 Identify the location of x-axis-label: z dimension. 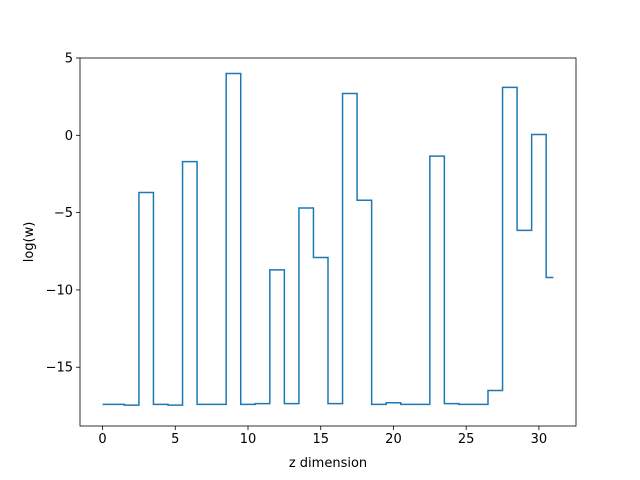
(328, 463).